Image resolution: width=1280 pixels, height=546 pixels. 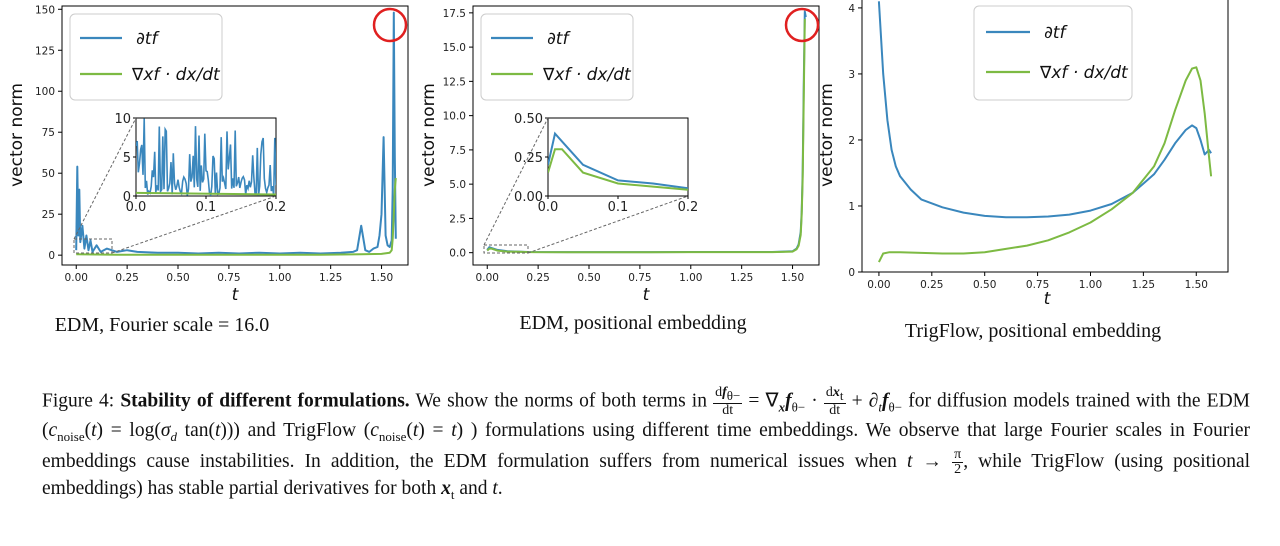 What do you see at coordinates (454, 82) in the screenshot?
I see `y-tick-label: 12.5` at bounding box center [454, 82].